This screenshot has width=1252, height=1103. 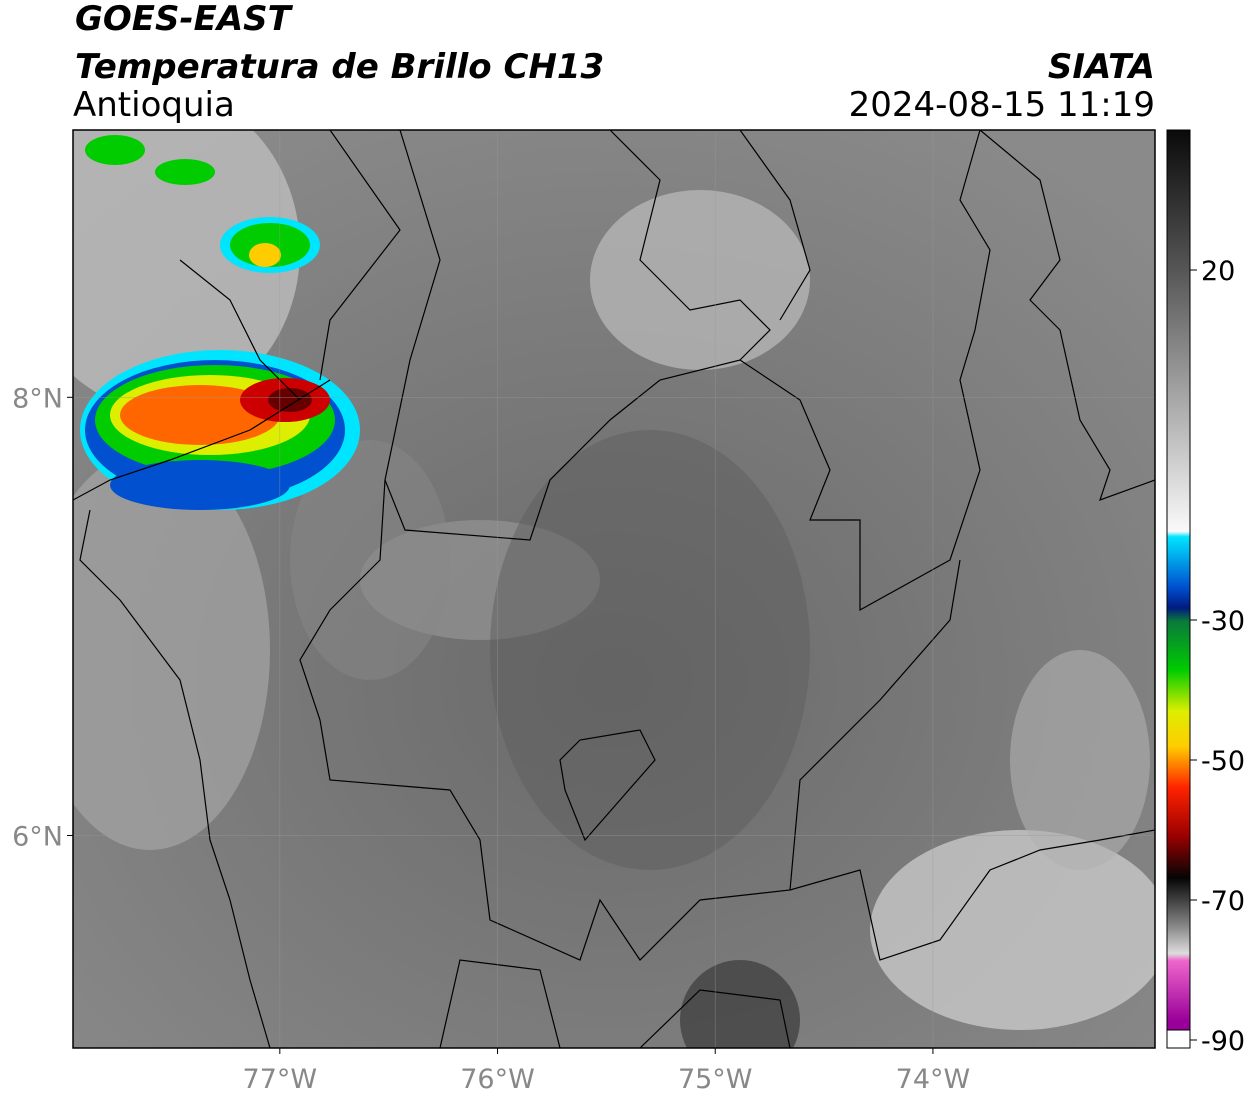 I want to click on x-tick-label: 76°W, so click(x=497, y=1079).